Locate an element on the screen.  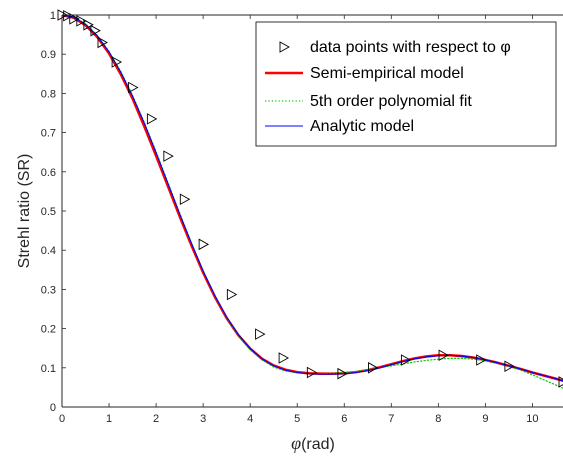
y-tick-label: 0.9 is located at coordinates (48, 55).